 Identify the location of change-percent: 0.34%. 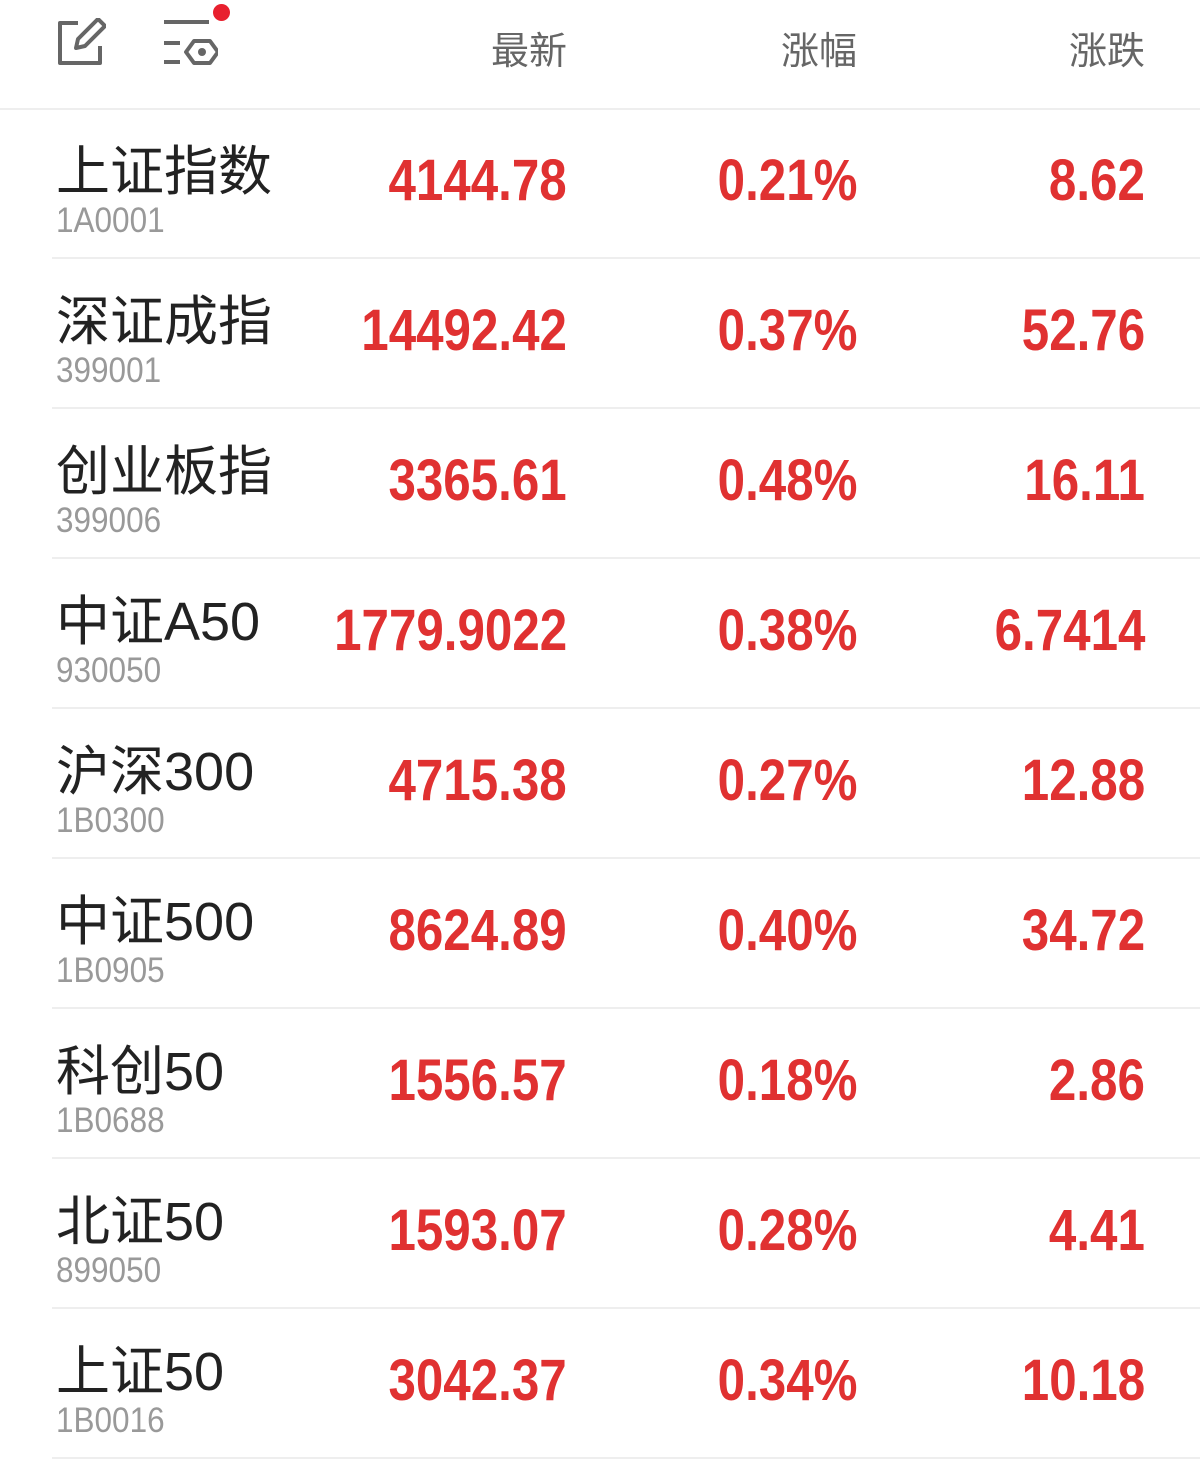
(787, 1380).